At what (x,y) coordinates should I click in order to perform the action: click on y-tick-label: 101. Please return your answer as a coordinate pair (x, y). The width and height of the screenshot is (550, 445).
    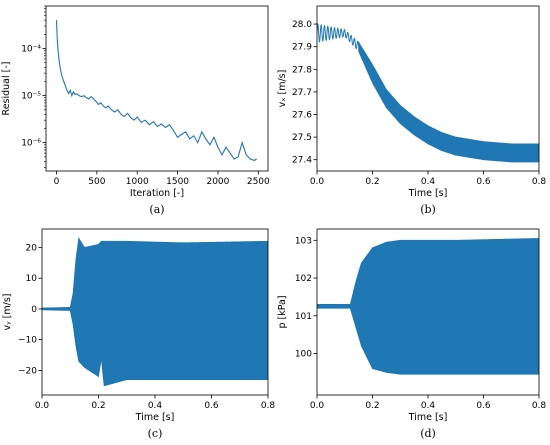
    Looking at the image, I should click on (303, 317).